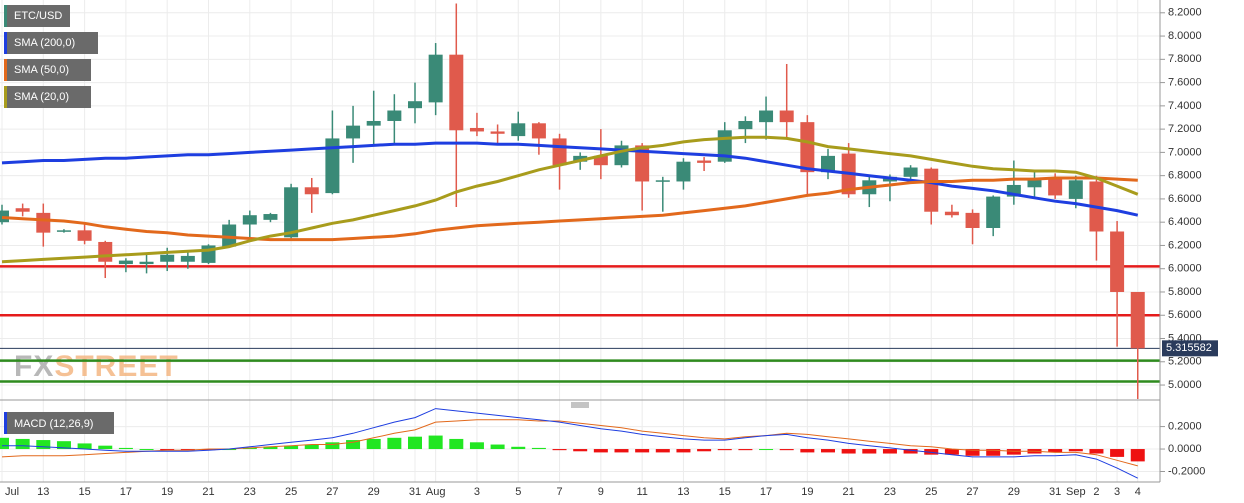  I want to click on x-tick-label: 2, so click(1096, 492).